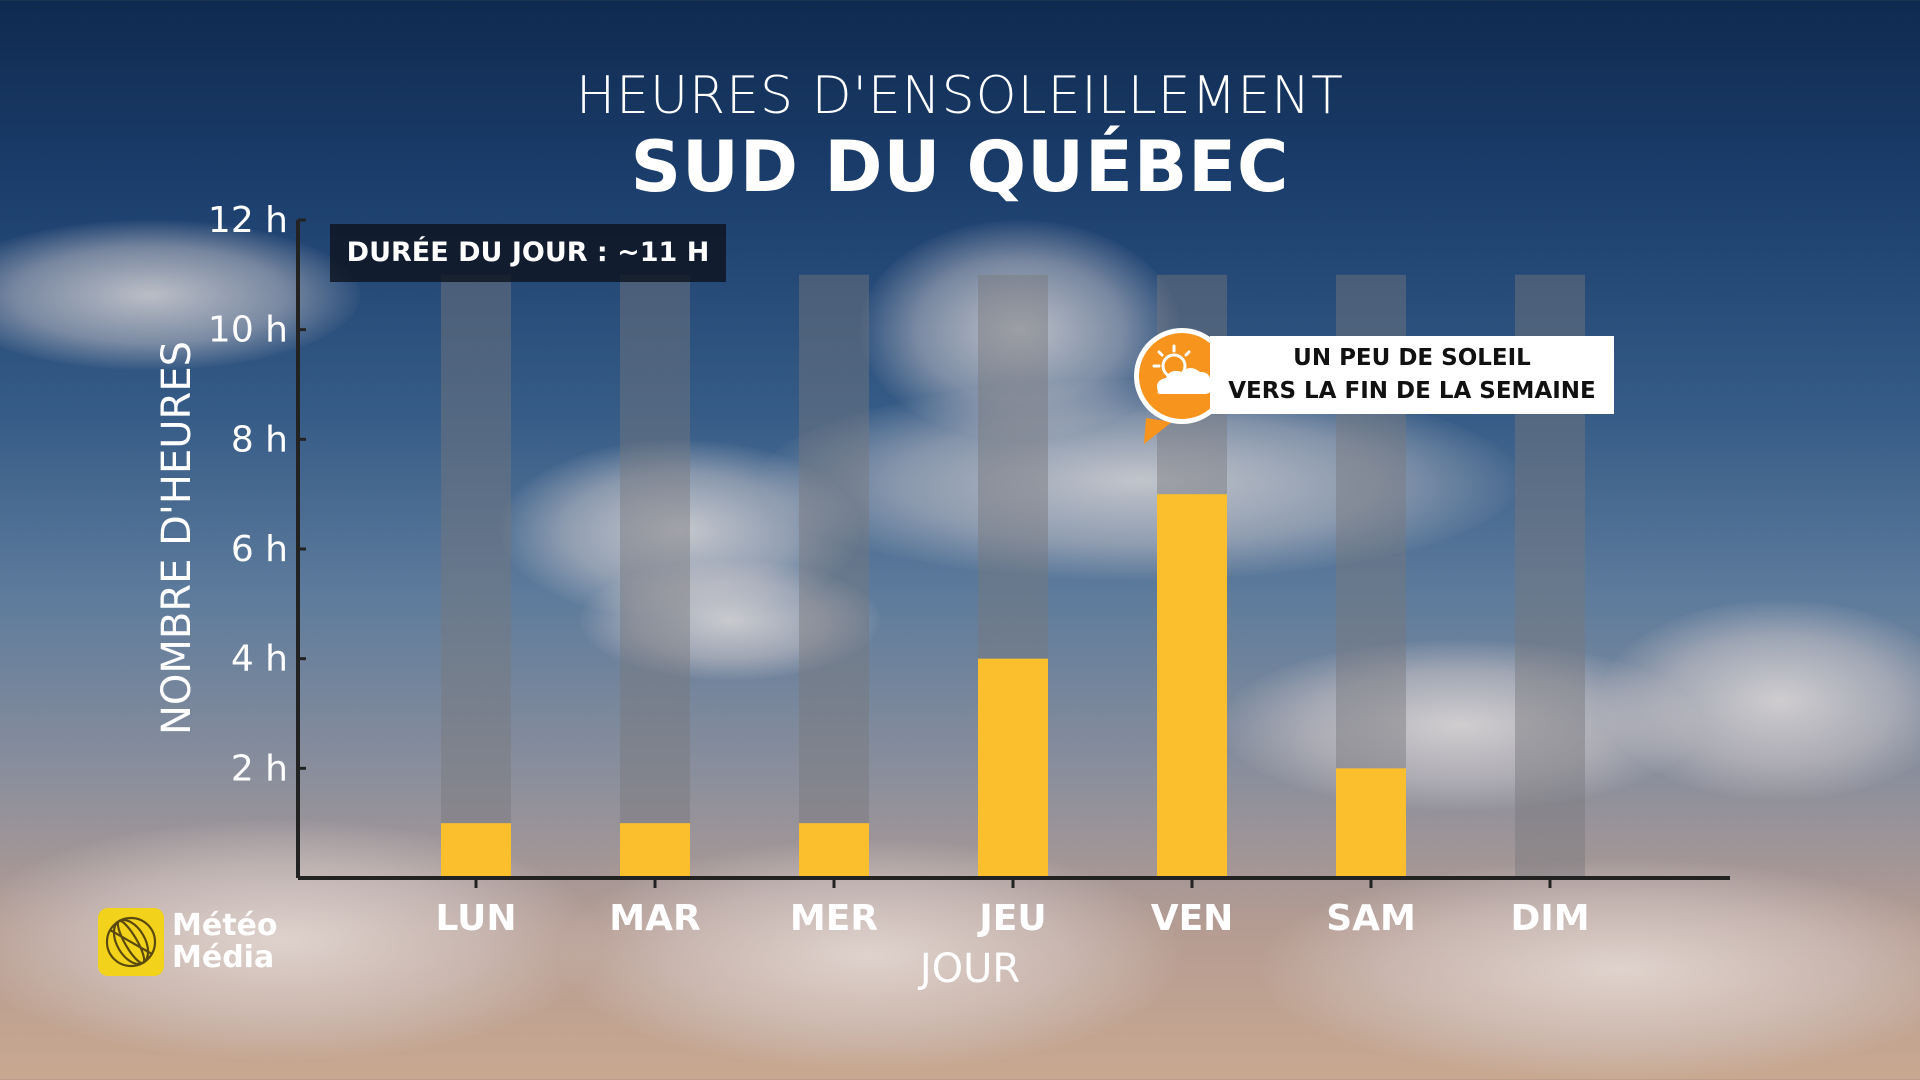 Image resolution: width=1920 pixels, height=1080 pixels. What do you see at coordinates (223, 957) in the screenshot?
I see `logo-text-line-2: Média` at bounding box center [223, 957].